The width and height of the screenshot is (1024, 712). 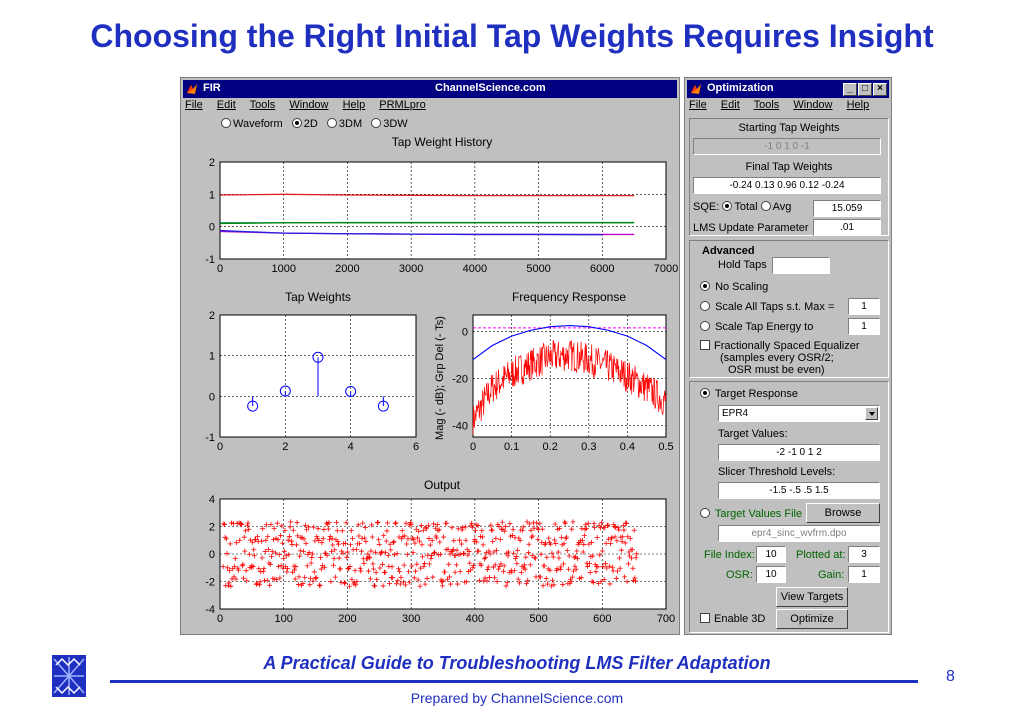 What do you see at coordinates (864, 306) in the screenshot?
I see `scale-all-taps-field: 1` at bounding box center [864, 306].